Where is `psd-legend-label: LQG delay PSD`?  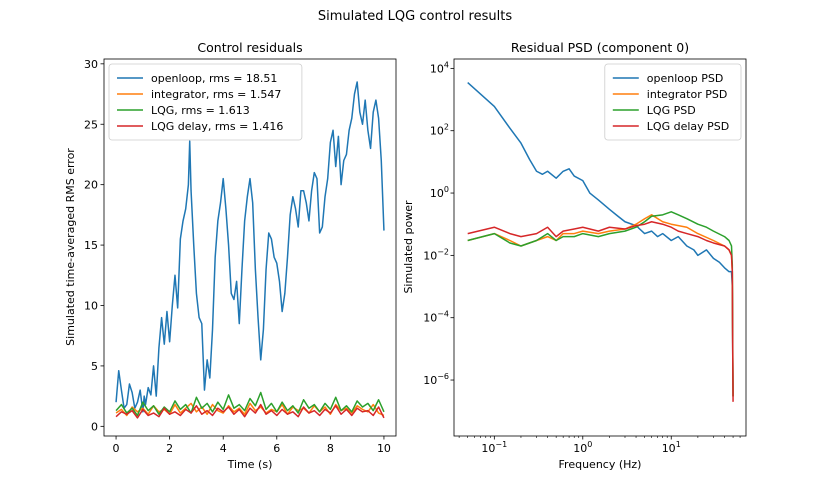
psd-legend-label: LQG delay PSD is located at coordinates (688, 126).